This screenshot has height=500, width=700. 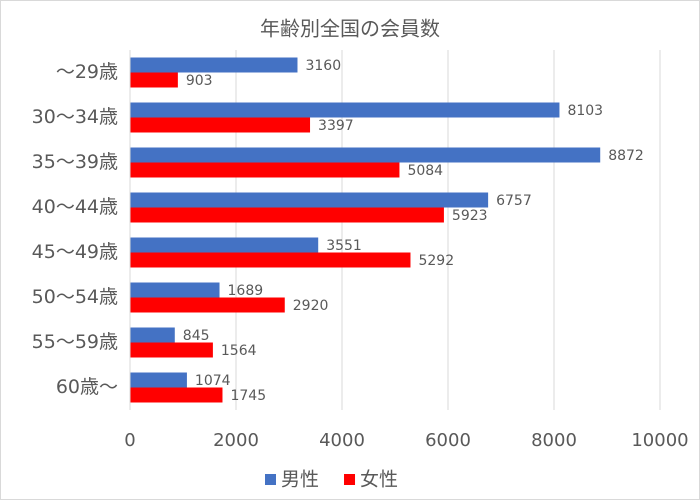 I want to click on data-label: 903, so click(x=199, y=81).